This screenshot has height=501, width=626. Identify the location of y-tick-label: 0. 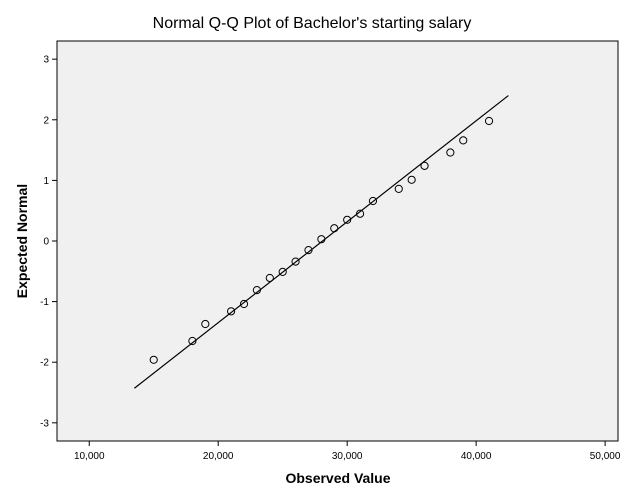
(46, 242).